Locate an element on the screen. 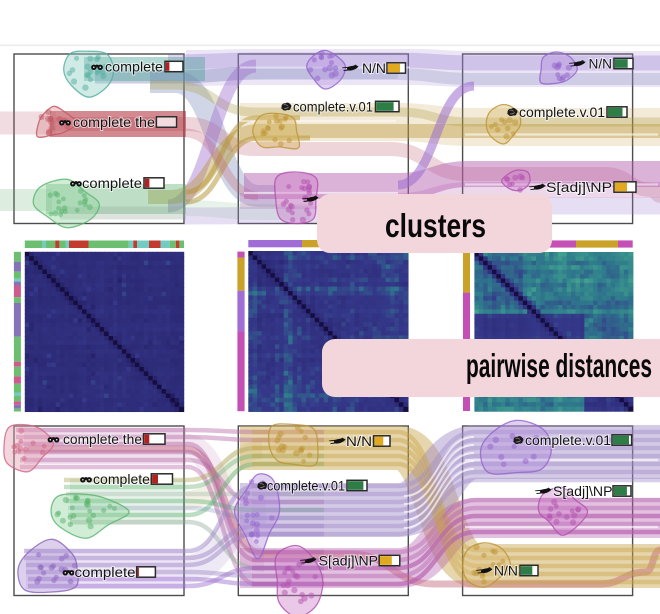 The height and width of the screenshot is (614, 660). svg-text: clusters is located at coordinates (435, 225).